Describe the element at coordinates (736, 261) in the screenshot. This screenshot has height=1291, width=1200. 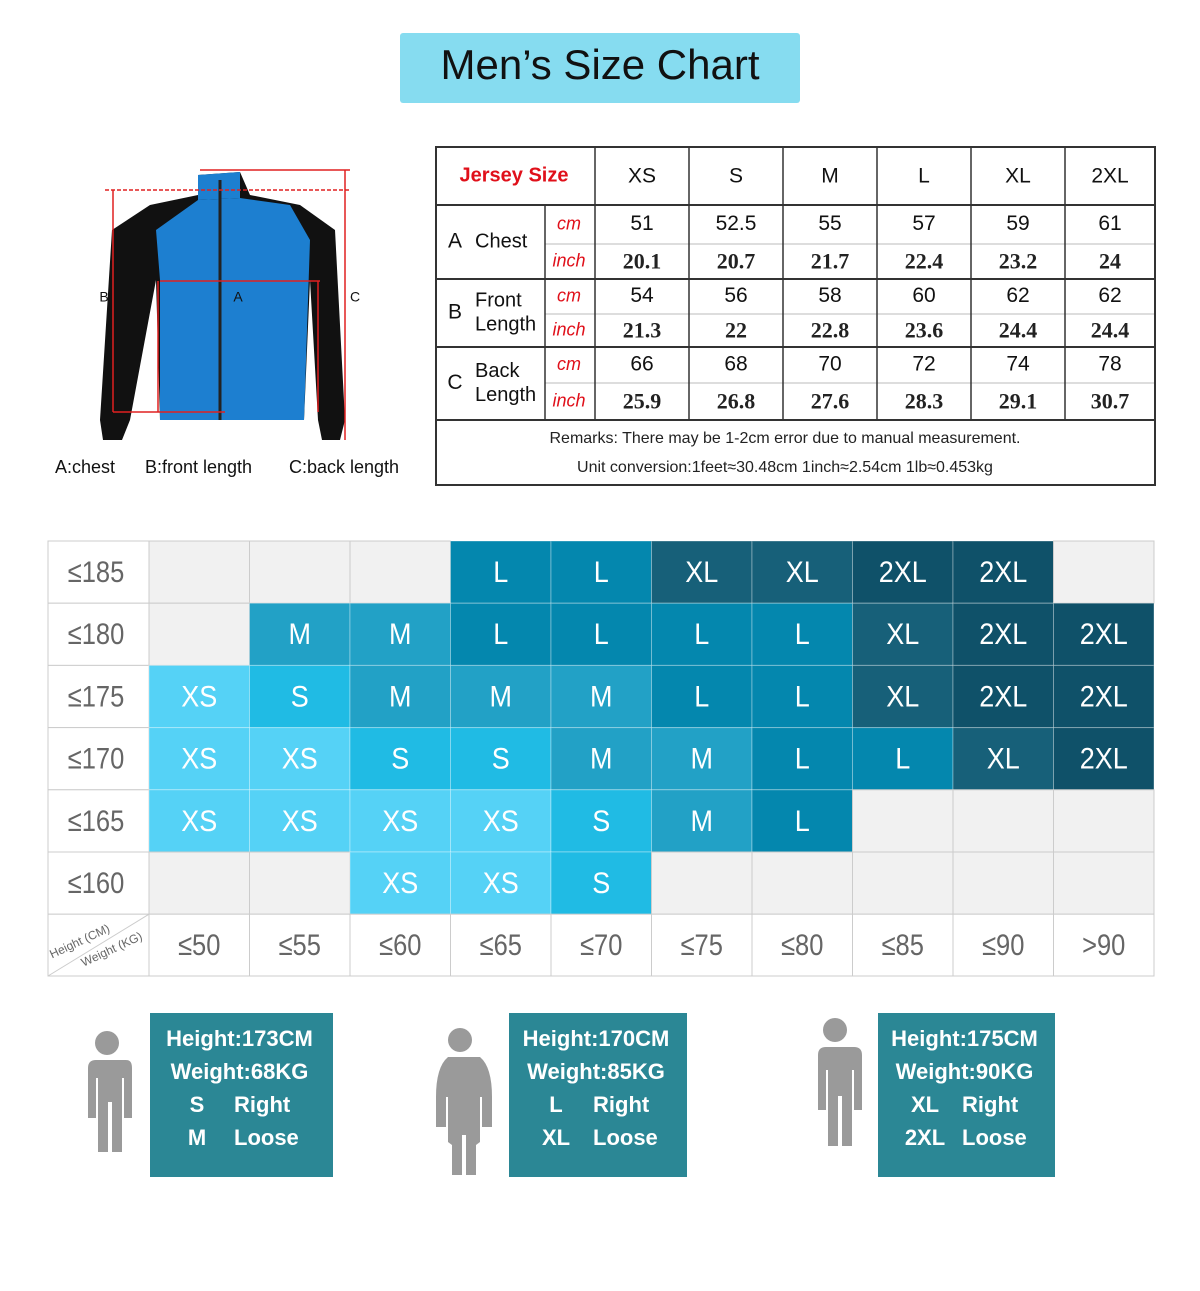
I see `inch-value: 20.7` at that location.